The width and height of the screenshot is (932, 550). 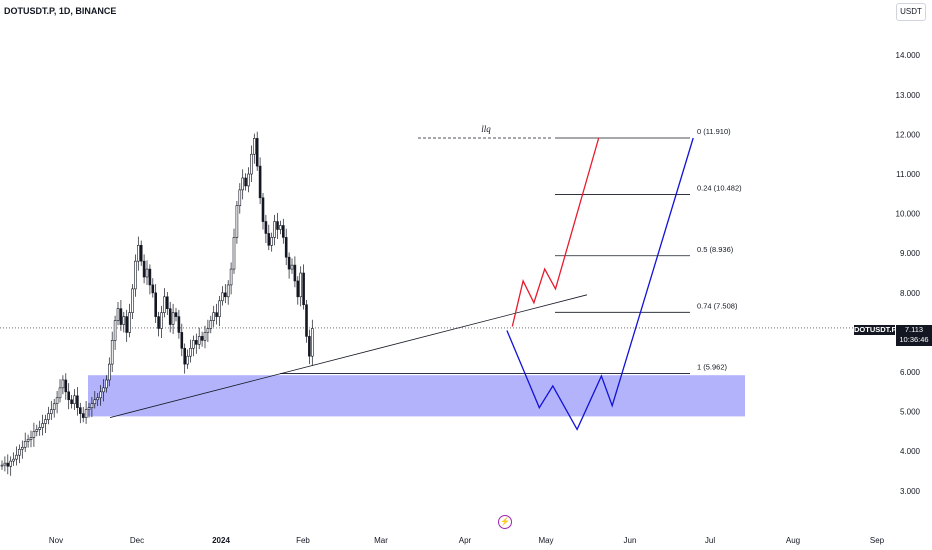 I want to click on llq-annotation: llq, so click(x=486, y=129).